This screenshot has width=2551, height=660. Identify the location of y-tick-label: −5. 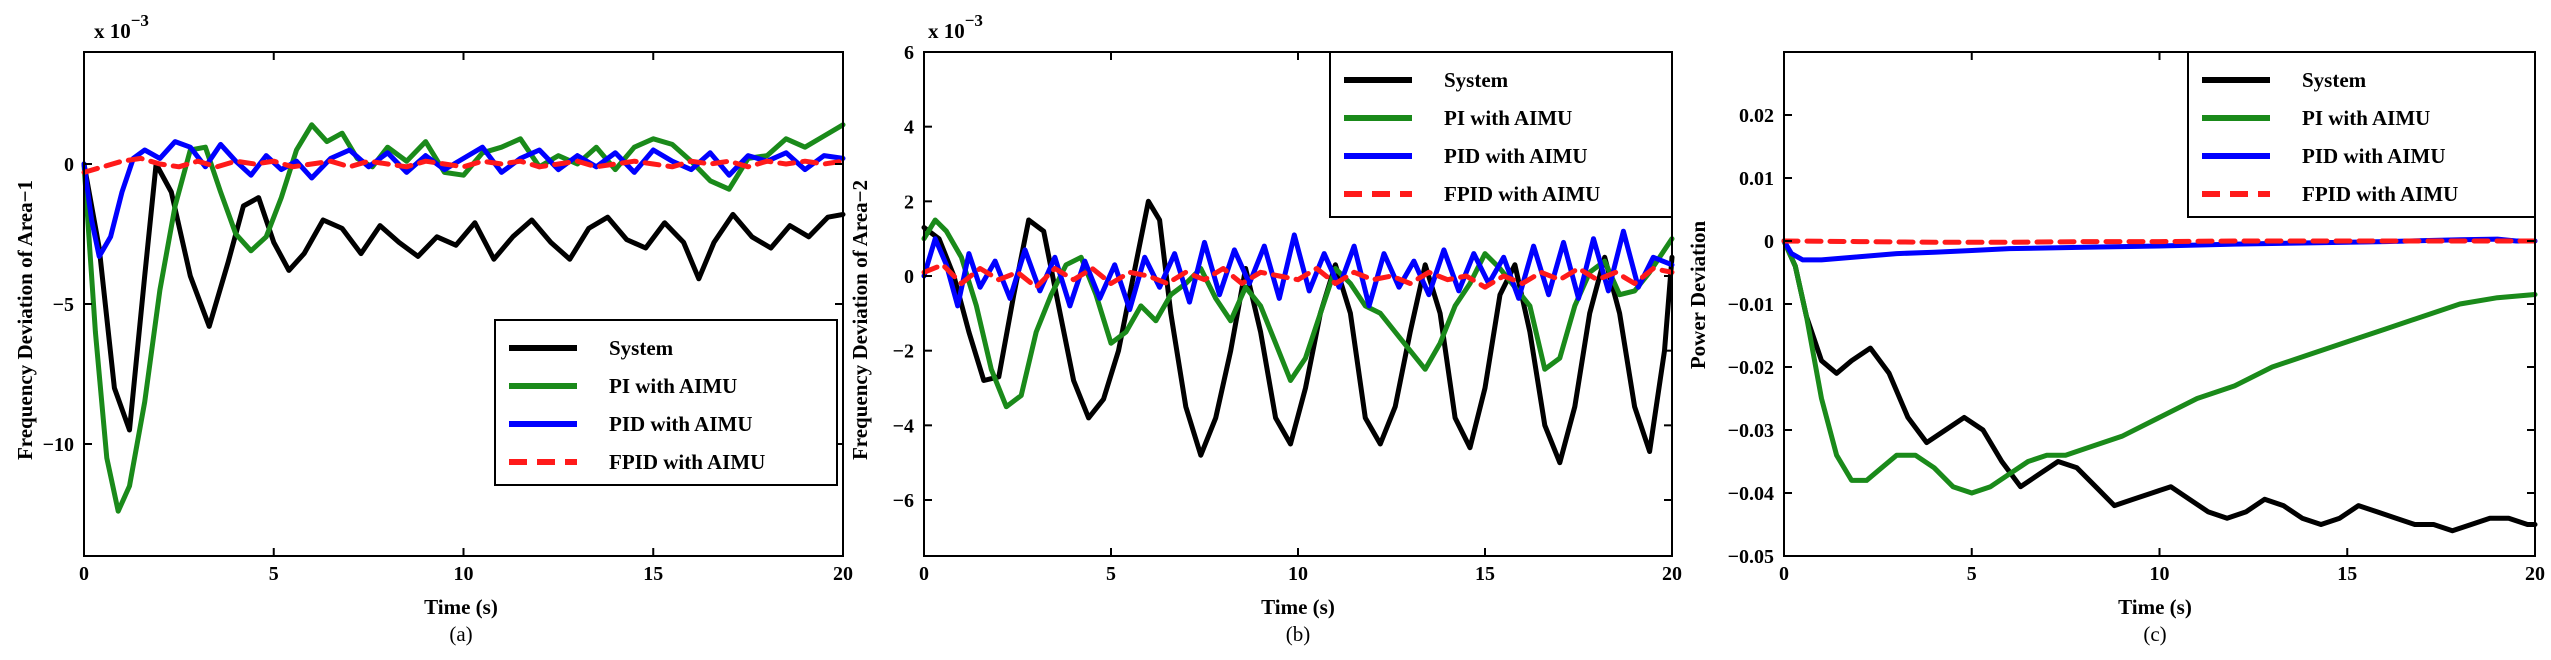
(63, 305).